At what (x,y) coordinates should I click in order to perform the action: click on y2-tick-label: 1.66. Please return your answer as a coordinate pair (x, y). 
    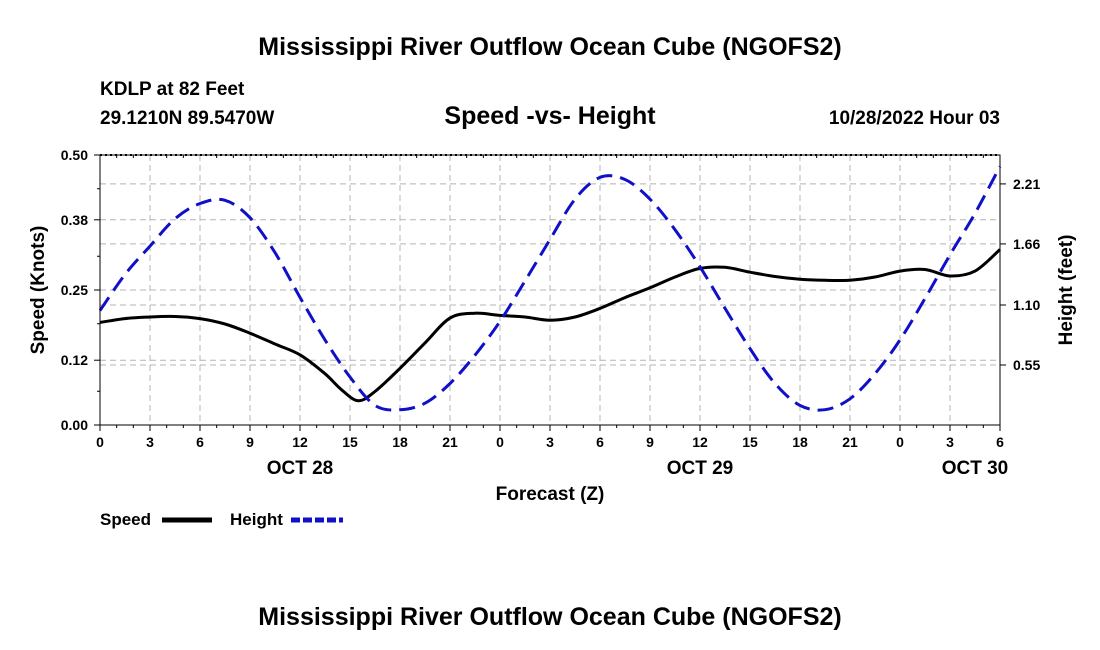
    Looking at the image, I should click on (1026, 244).